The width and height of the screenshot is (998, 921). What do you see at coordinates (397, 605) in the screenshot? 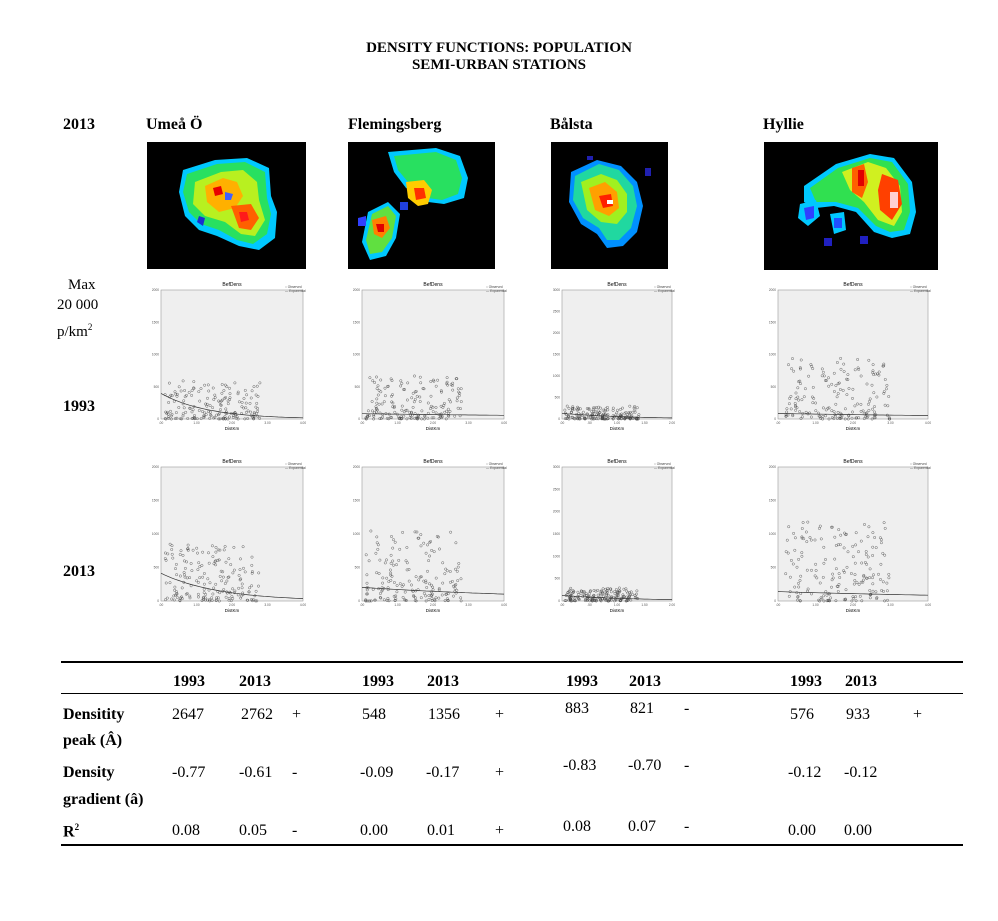
I see `x-tick-label: 1.00` at bounding box center [397, 605].